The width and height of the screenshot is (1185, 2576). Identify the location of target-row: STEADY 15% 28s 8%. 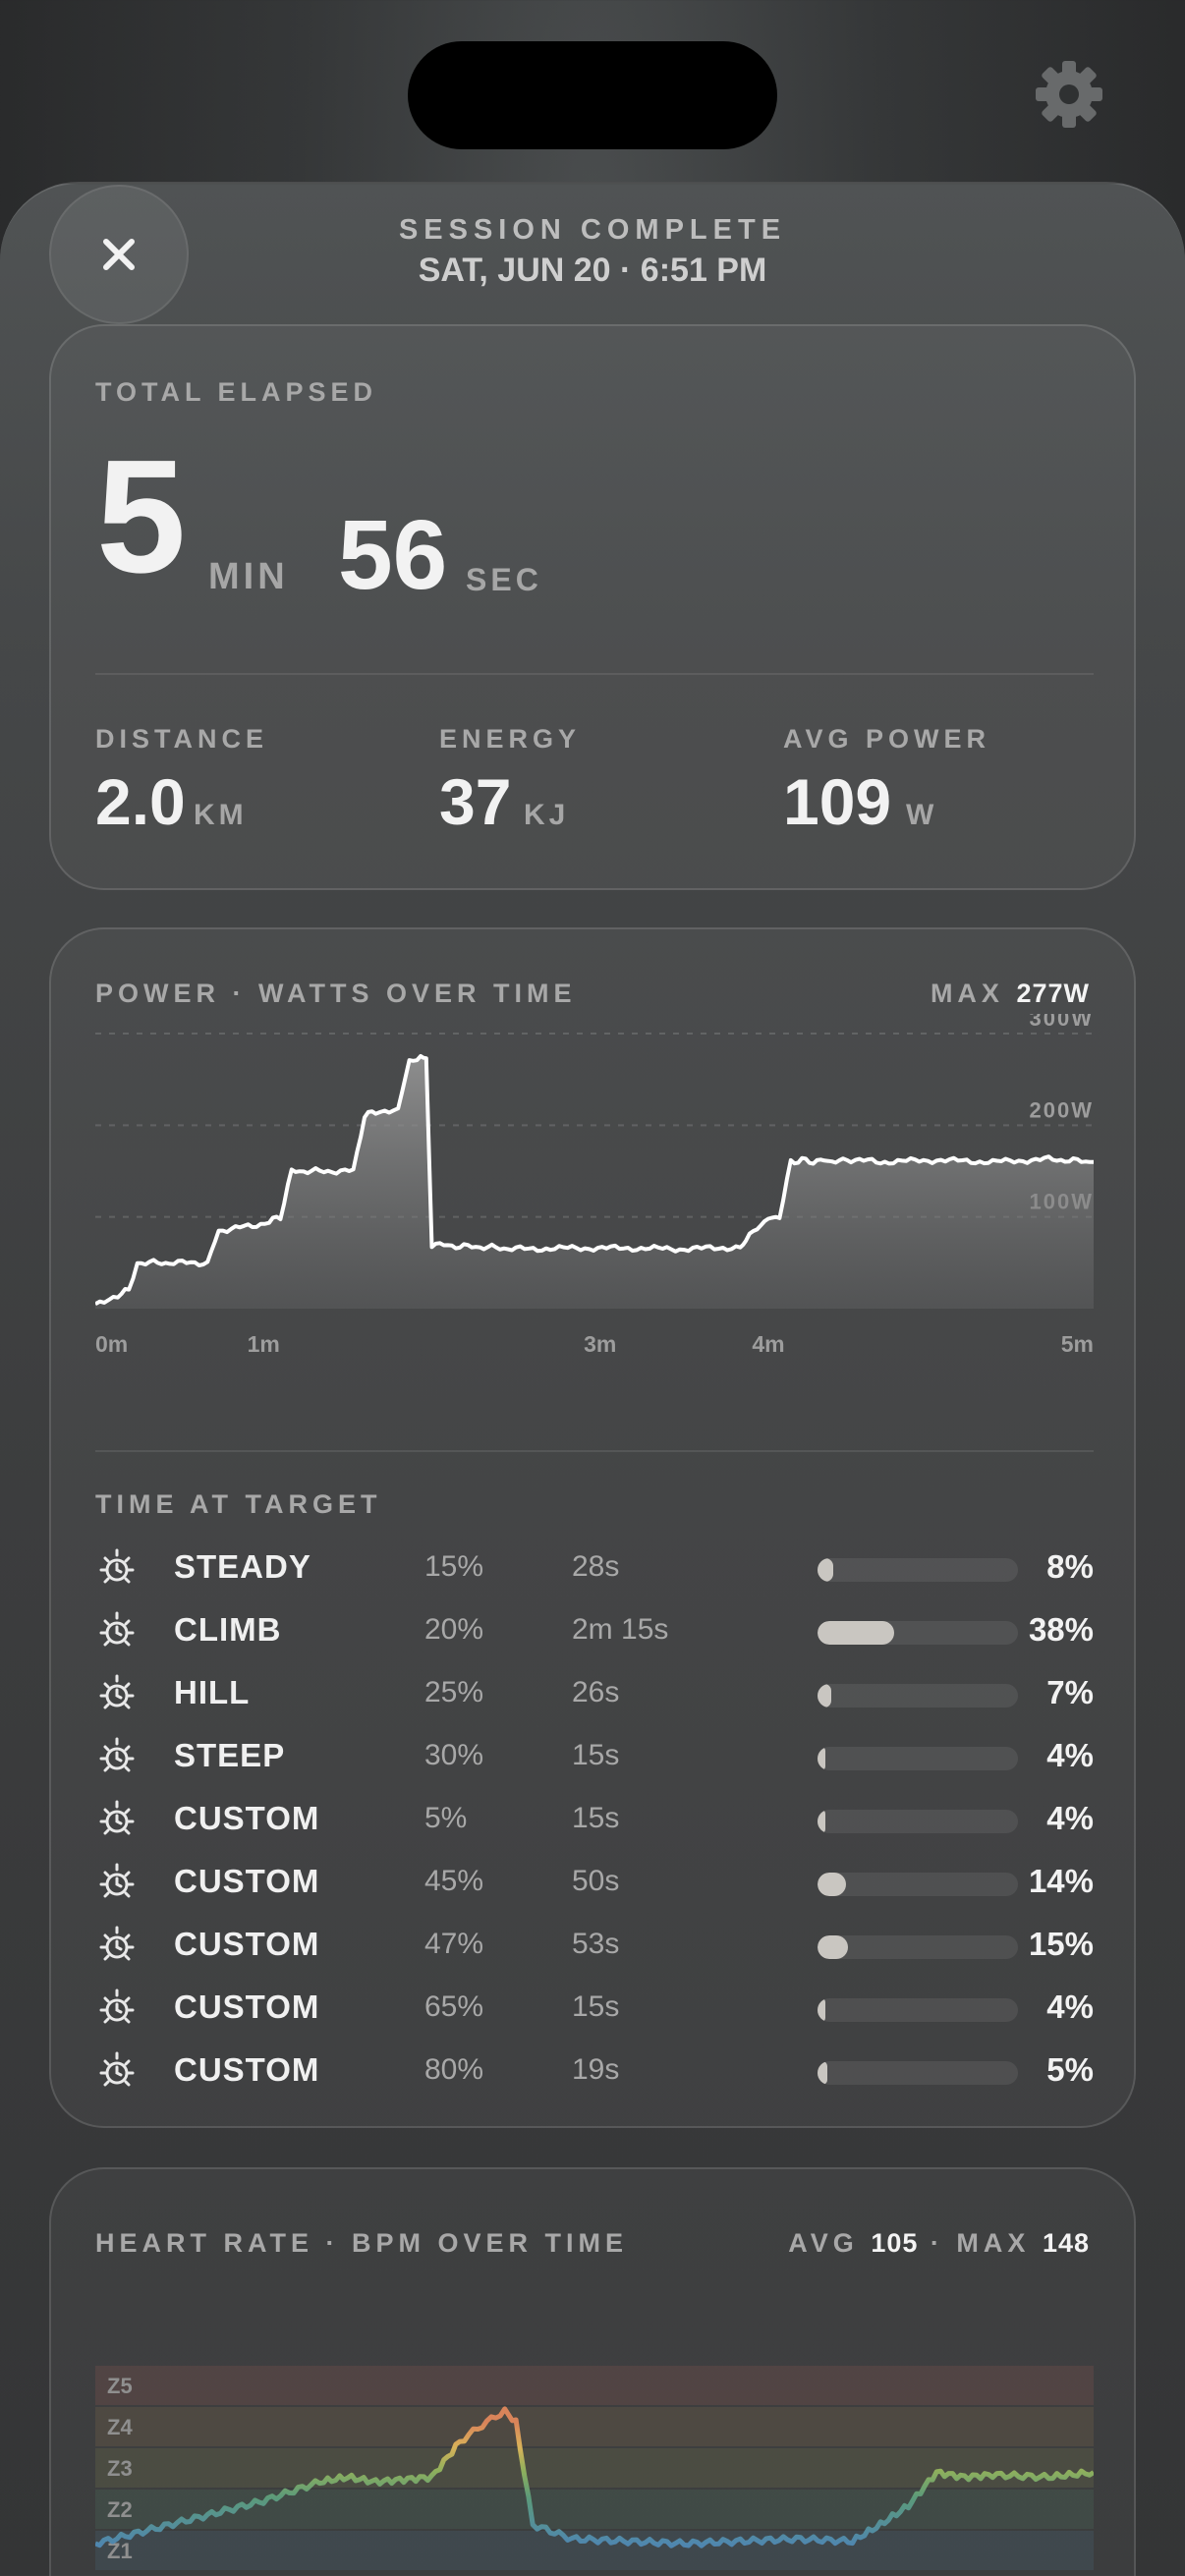
(594, 1570).